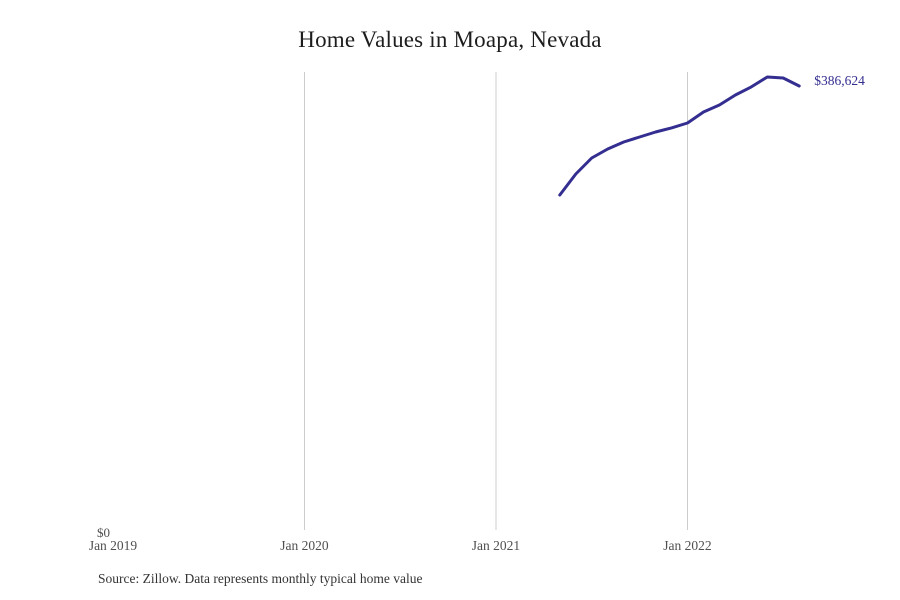  I want to click on home-value-line, so click(679, 136).